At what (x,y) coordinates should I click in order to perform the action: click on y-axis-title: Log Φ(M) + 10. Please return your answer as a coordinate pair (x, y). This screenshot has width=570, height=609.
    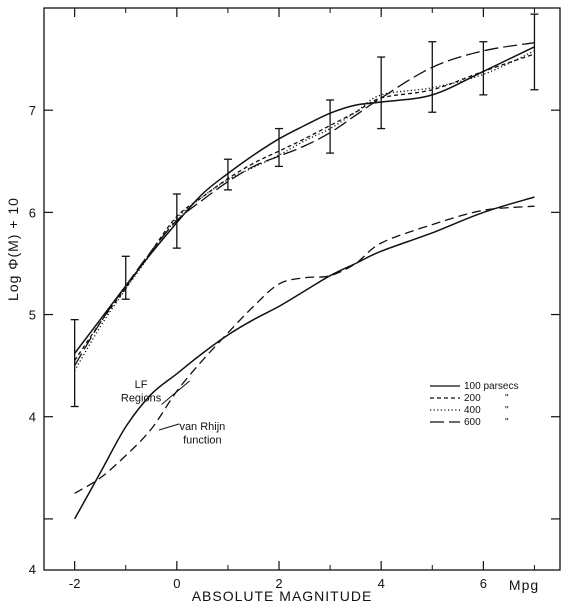
    Looking at the image, I should click on (13, 249).